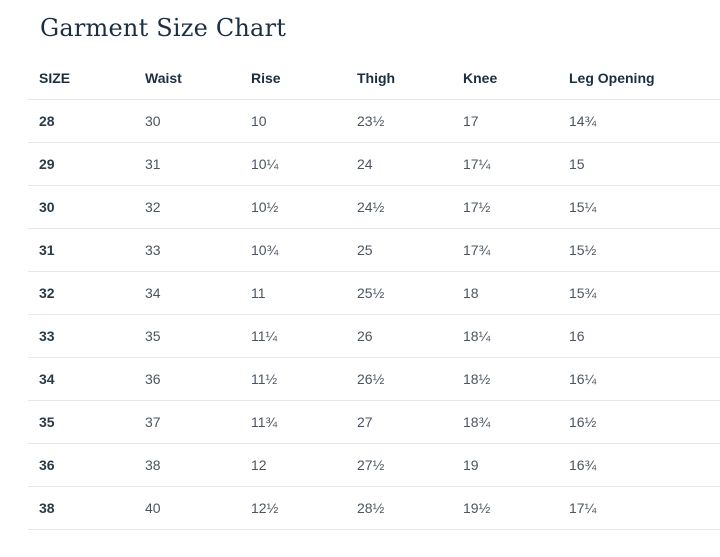 Image resolution: width=720 pixels, height=557 pixels. I want to click on cell-size: 33, so click(81, 336).